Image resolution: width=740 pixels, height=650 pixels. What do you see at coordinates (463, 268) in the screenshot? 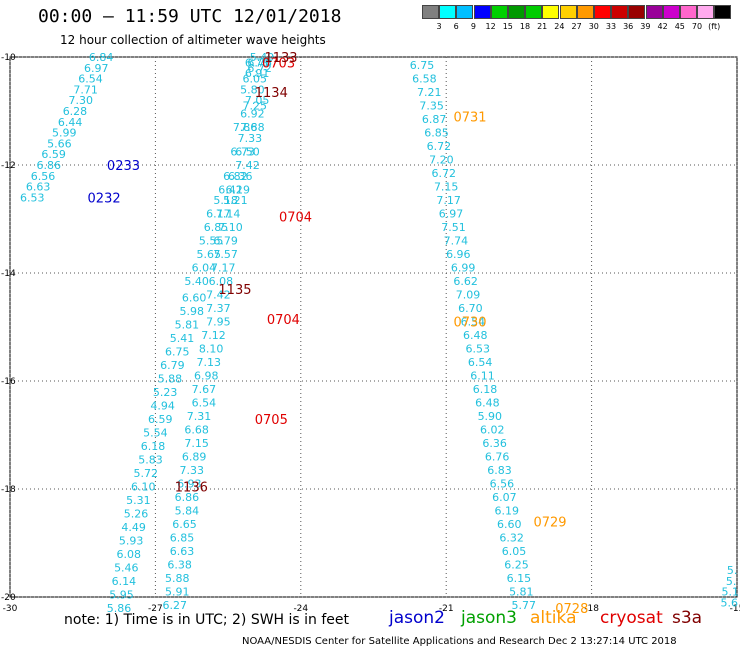
I see `wave-height-value: 6.99` at bounding box center [463, 268].